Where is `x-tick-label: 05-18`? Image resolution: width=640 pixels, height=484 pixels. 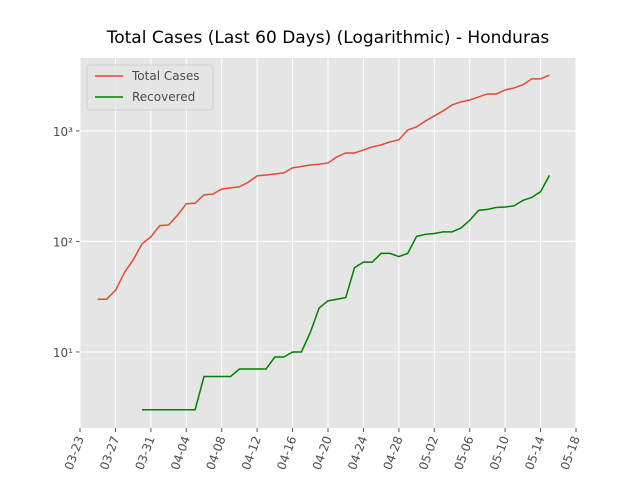 x-tick-label: 05-18 is located at coordinates (570, 453).